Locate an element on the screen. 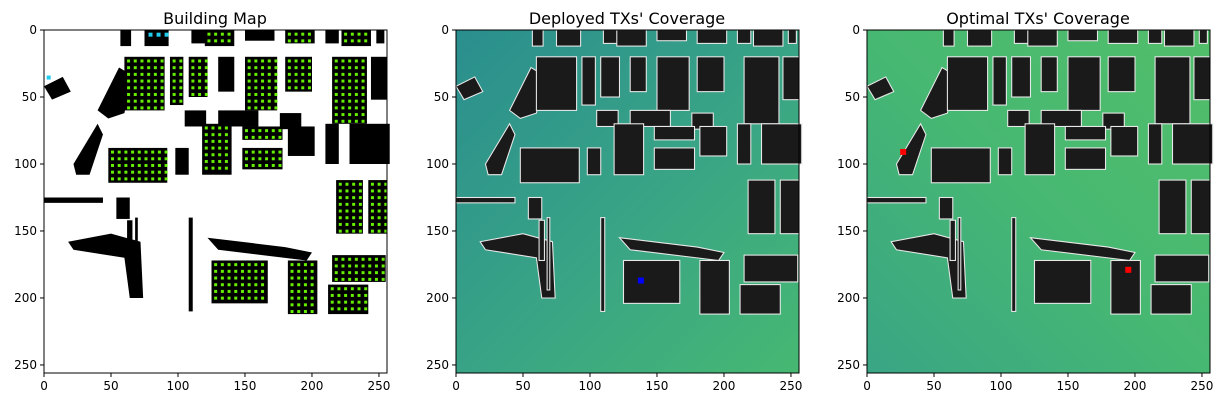 Image resolution: width=1224 pixels, height=407 pixels. x-tick-label: 50 is located at coordinates (933, 386).